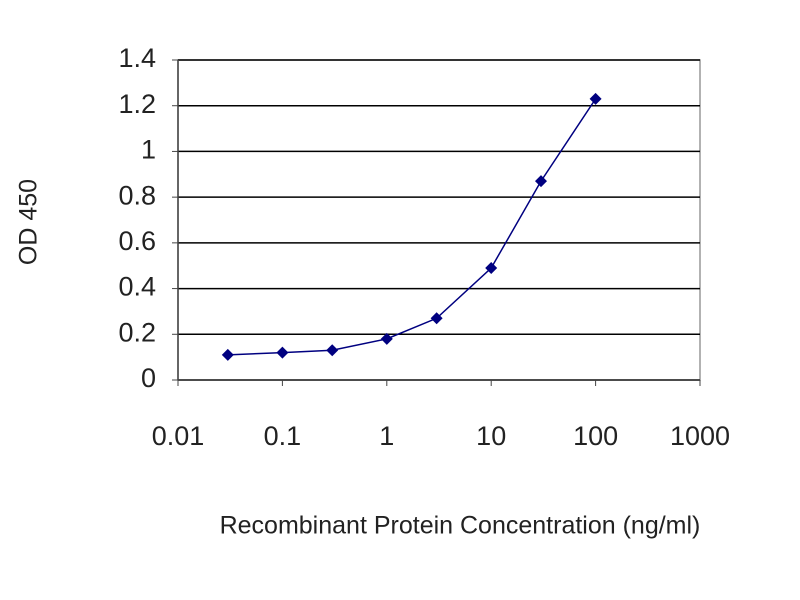 Image resolution: width=800 pixels, height=600 pixels. What do you see at coordinates (595, 436) in the screenshot?
I see `x-tick-label: 100` at bounding box center [595, 436].